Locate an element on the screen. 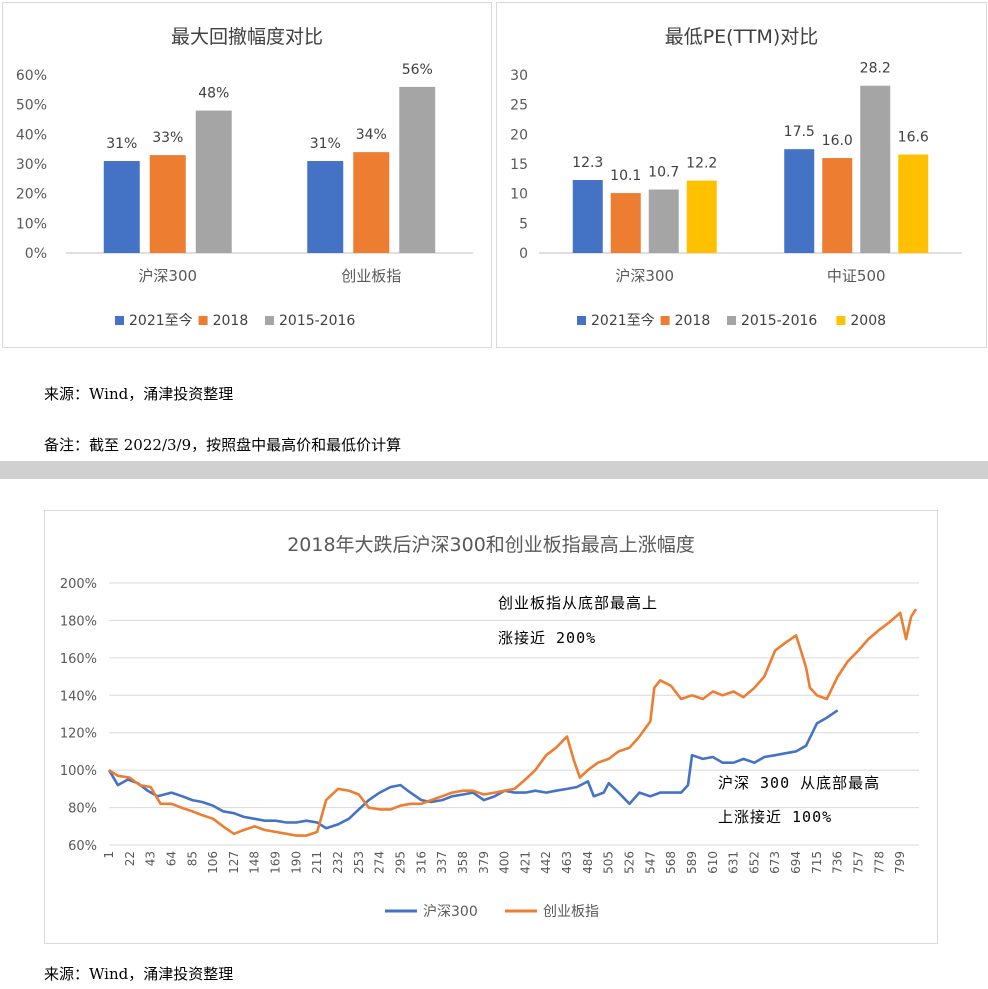 This screenshot has height=989, width=988. data-label: 17.5 is located at coordinates (799, 132).